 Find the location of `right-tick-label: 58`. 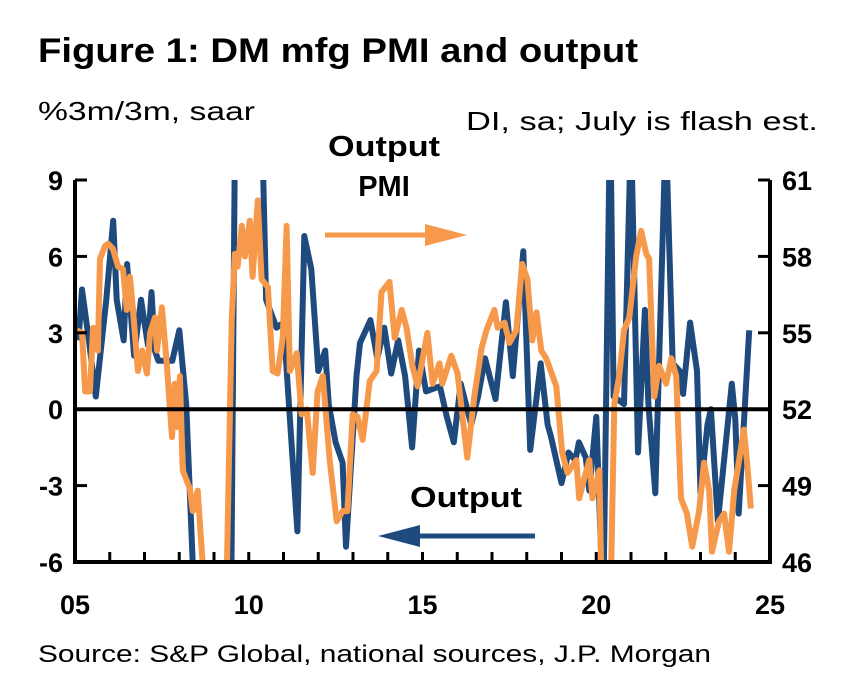

right-tick-label: 58 is located at coordinates (797, 257).